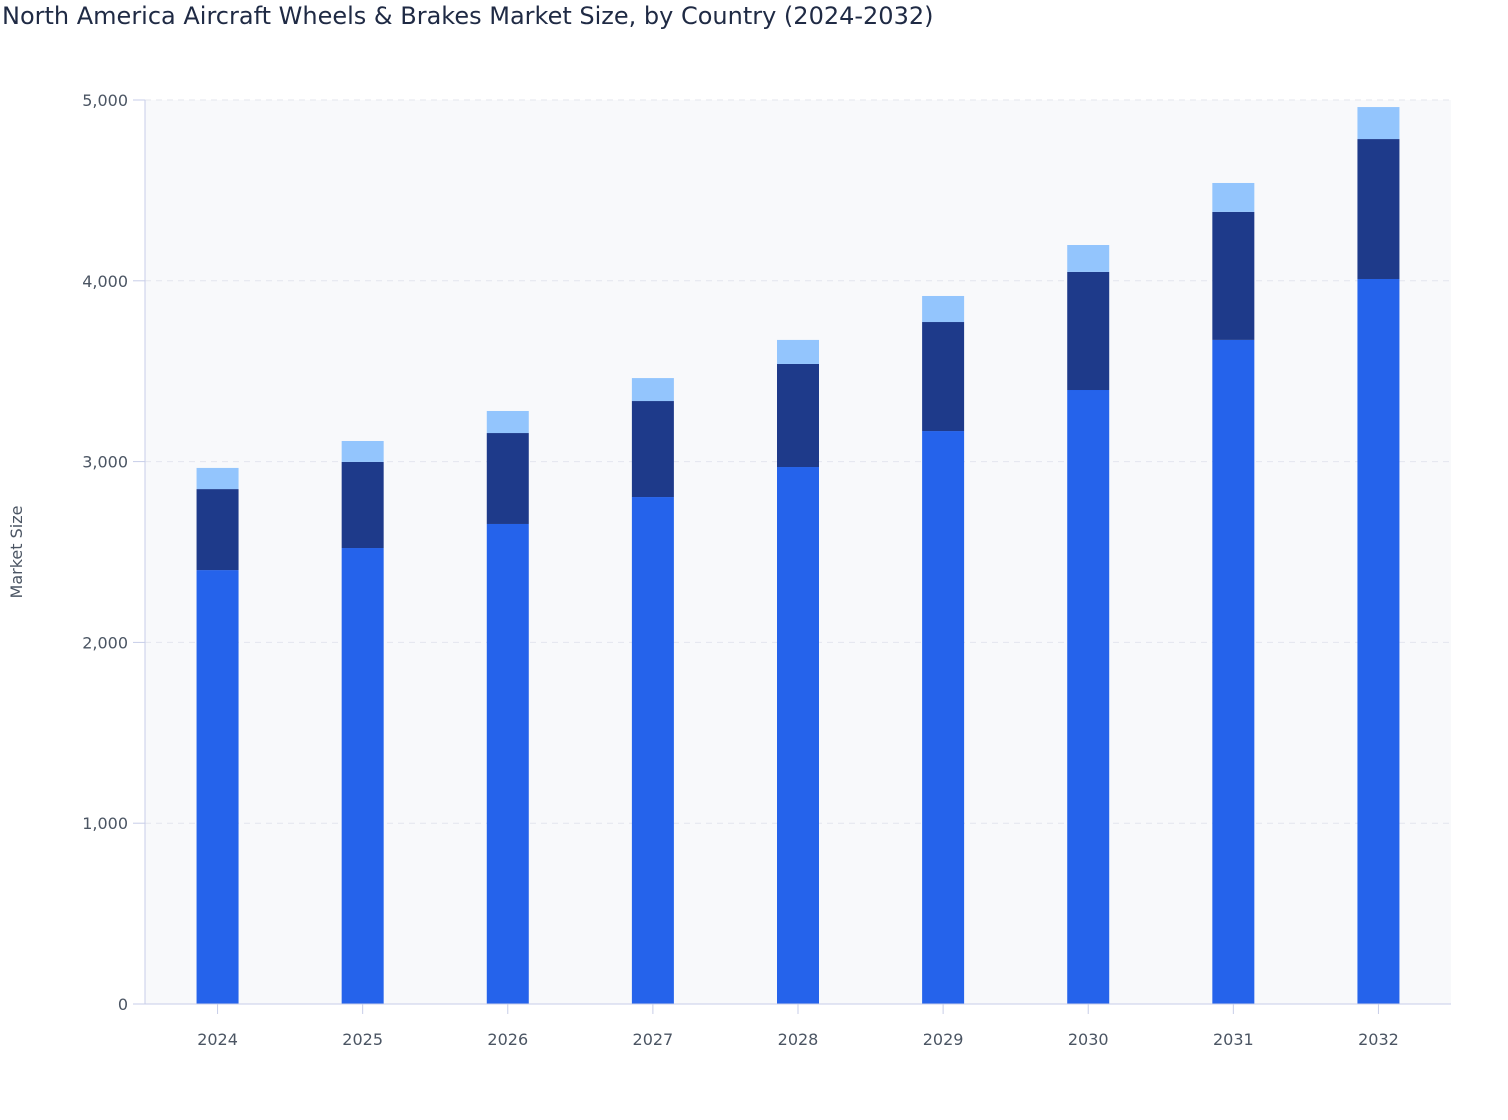 This screenshot has width=1508, height=1120. Describe the element at coordinates (105, 100) in the screenshot. I see `y-tick-label: 5,000` at that location.